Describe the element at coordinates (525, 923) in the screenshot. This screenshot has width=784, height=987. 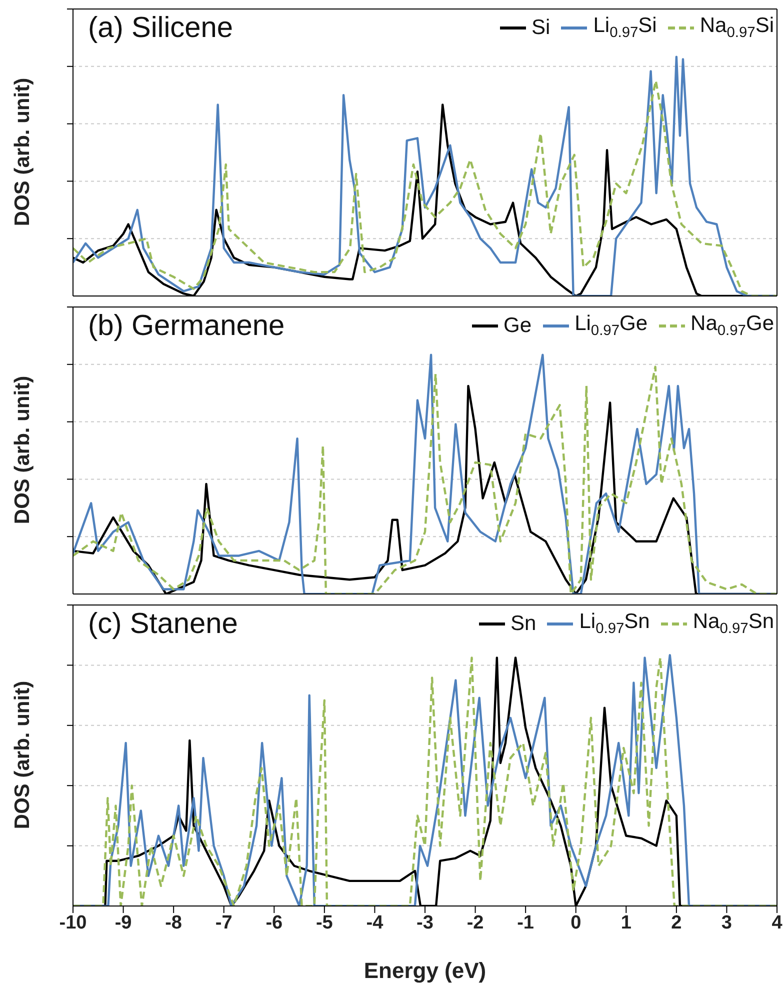
I see `x-tick-label: -1` at that location.